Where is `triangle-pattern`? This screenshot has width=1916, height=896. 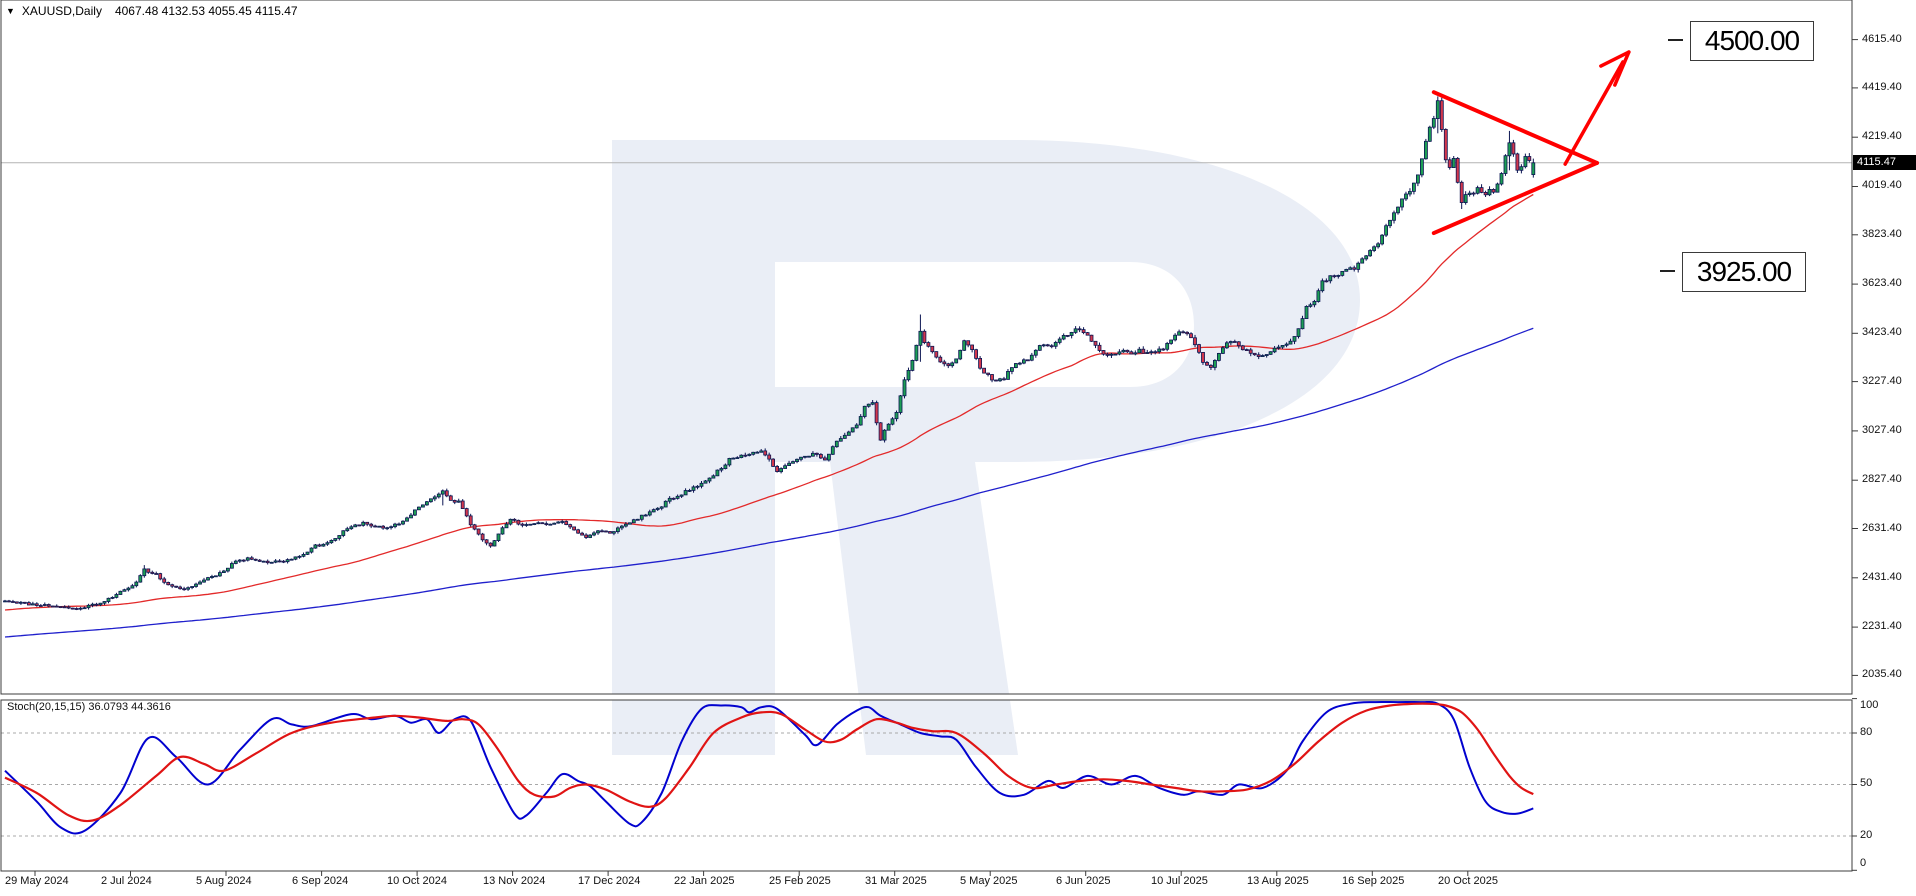
triangle-pattern is located at coordinates (1515, 163).